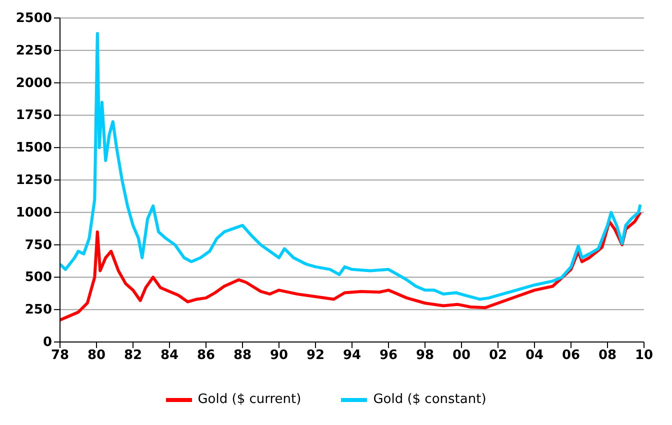  Describe the element at coordinates (571, 356) in the screenshot. I see `x-tick-label: 06` at that location.